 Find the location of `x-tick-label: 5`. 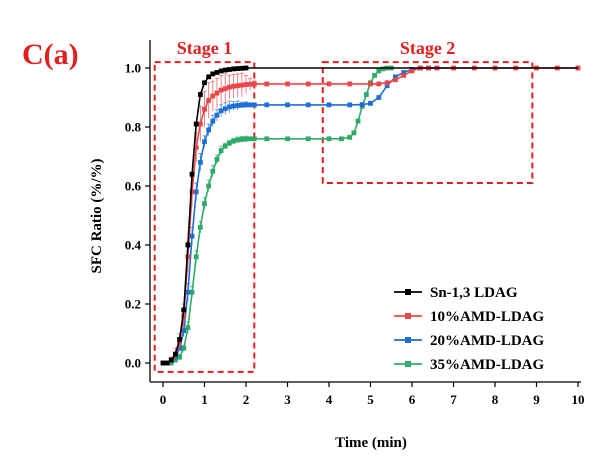

x-tick-label: 5 is located at coordinates (370, 399).